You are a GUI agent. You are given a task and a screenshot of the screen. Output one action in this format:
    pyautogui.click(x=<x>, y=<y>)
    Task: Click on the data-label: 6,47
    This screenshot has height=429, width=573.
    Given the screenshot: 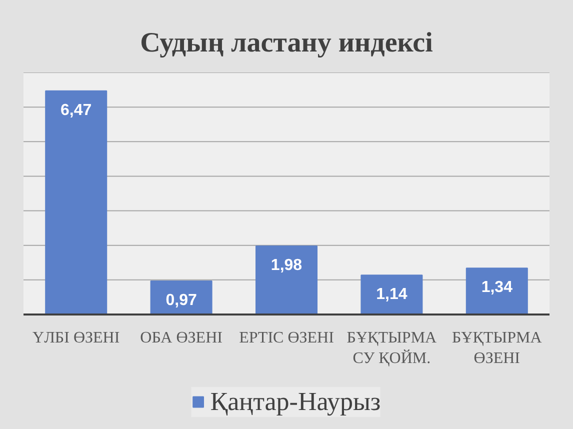 What is the action you would take?
    pyautogui.click(x=76, y=110)
    